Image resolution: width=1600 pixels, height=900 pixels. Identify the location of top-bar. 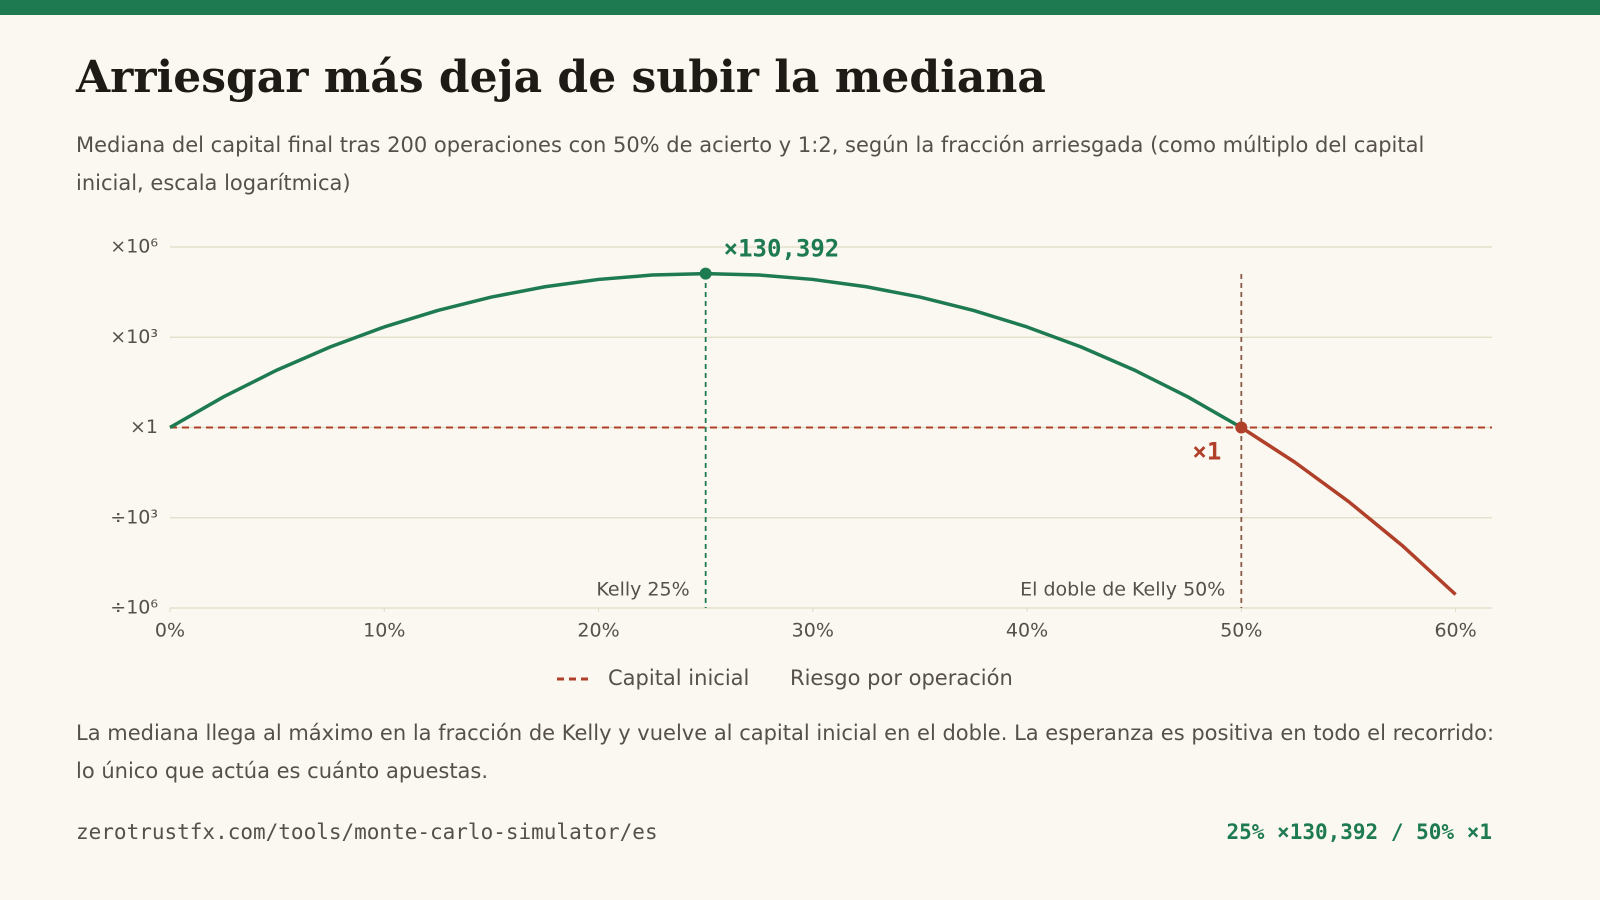
(800, 7).